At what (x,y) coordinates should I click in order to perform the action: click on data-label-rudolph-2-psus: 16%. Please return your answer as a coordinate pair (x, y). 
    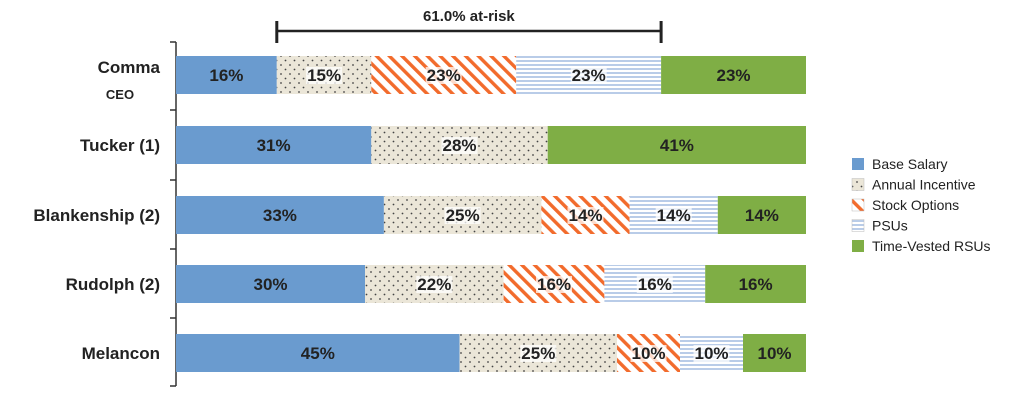
    Looking at the image, I should click on (655, 284).